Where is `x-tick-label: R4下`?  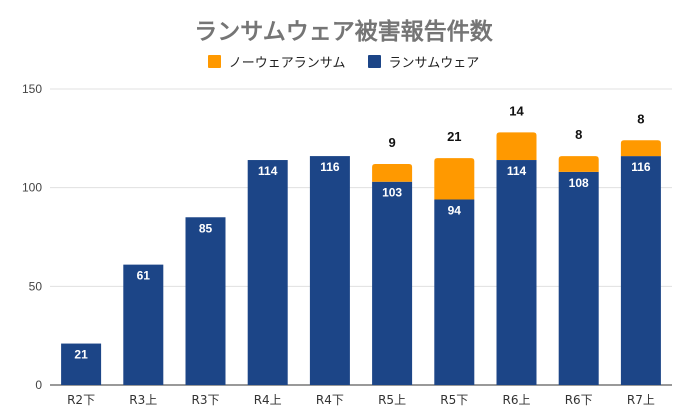
x-tick-label: R4下 is located at coordinates (330, 400).